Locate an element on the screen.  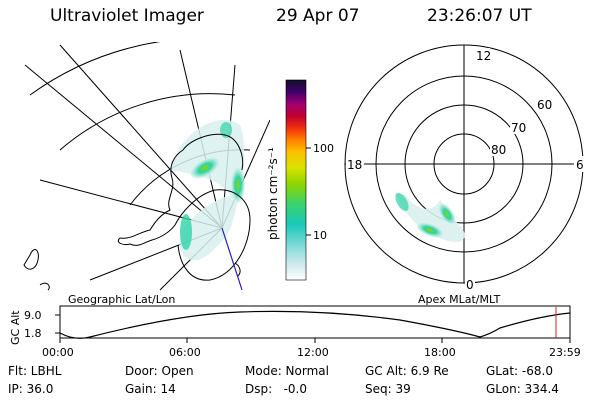
mlt-label-12: 12 is located at coordinates (483, 56).